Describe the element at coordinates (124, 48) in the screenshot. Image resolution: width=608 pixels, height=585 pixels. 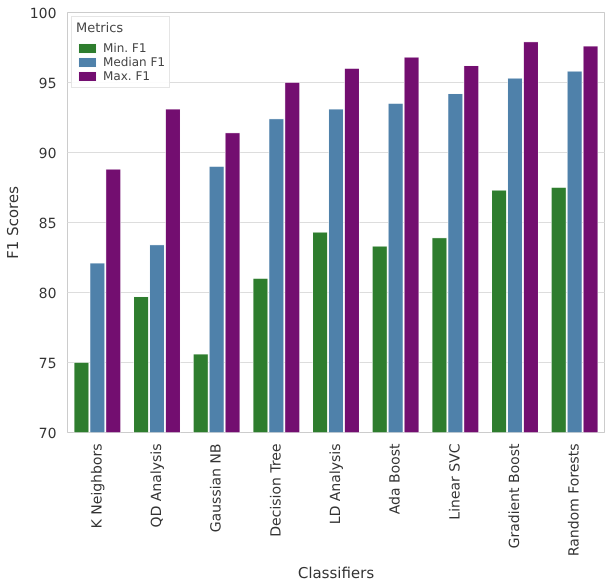
I see `legend-label: Min. F1` at that location.